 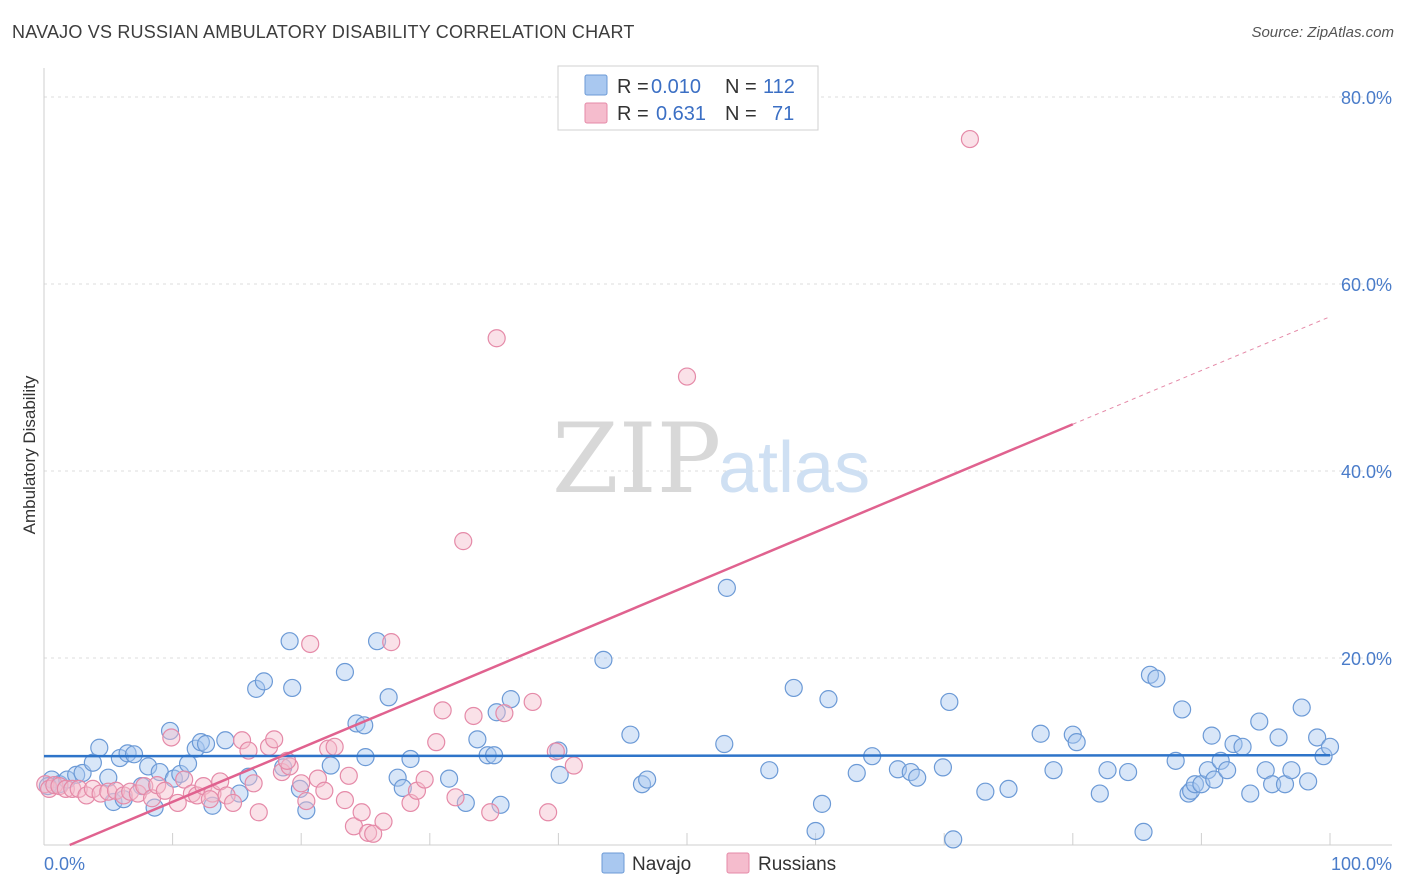 I want to click on watermark-atlas: atlas, so click(x=794, y=468).